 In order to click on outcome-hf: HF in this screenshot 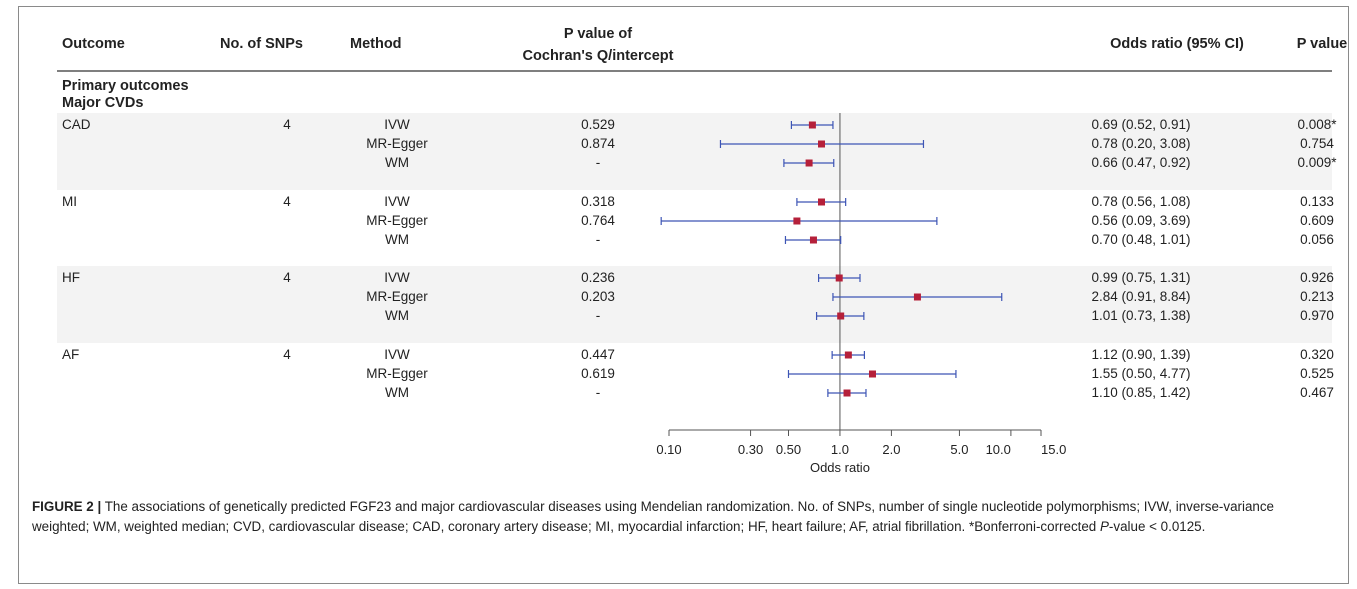, I will do `click(71, 277)`.